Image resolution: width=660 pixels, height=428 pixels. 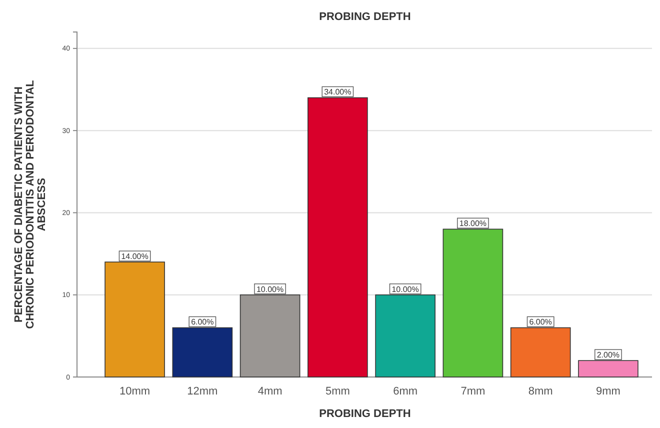 What do you see at coordinates (365, 17) in the screenshot?
I see `chart-title: PROBING DEPTH` at bounding box center [365, 17].